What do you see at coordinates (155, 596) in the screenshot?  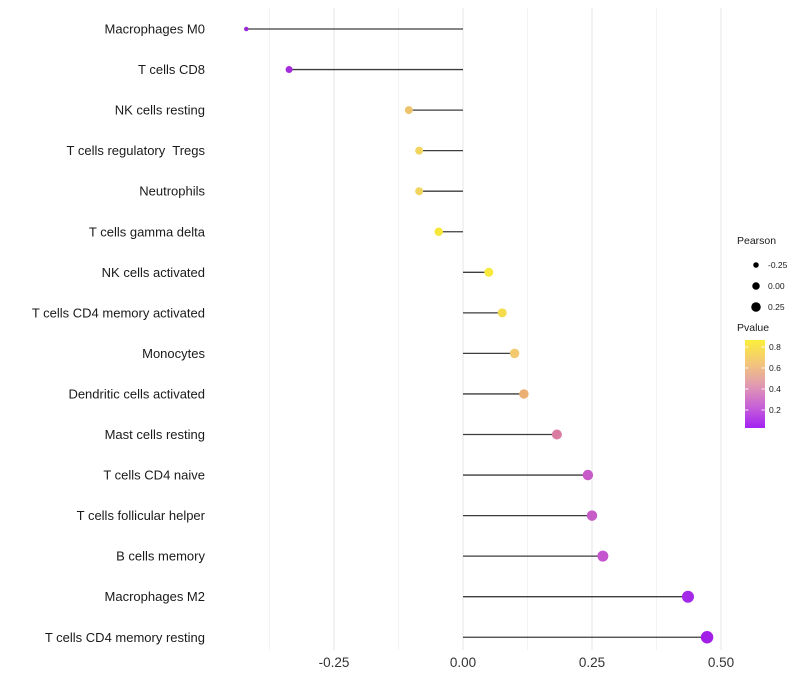 I see `y-axis-label: Macrophages M2` at bounding box center [155, 596].